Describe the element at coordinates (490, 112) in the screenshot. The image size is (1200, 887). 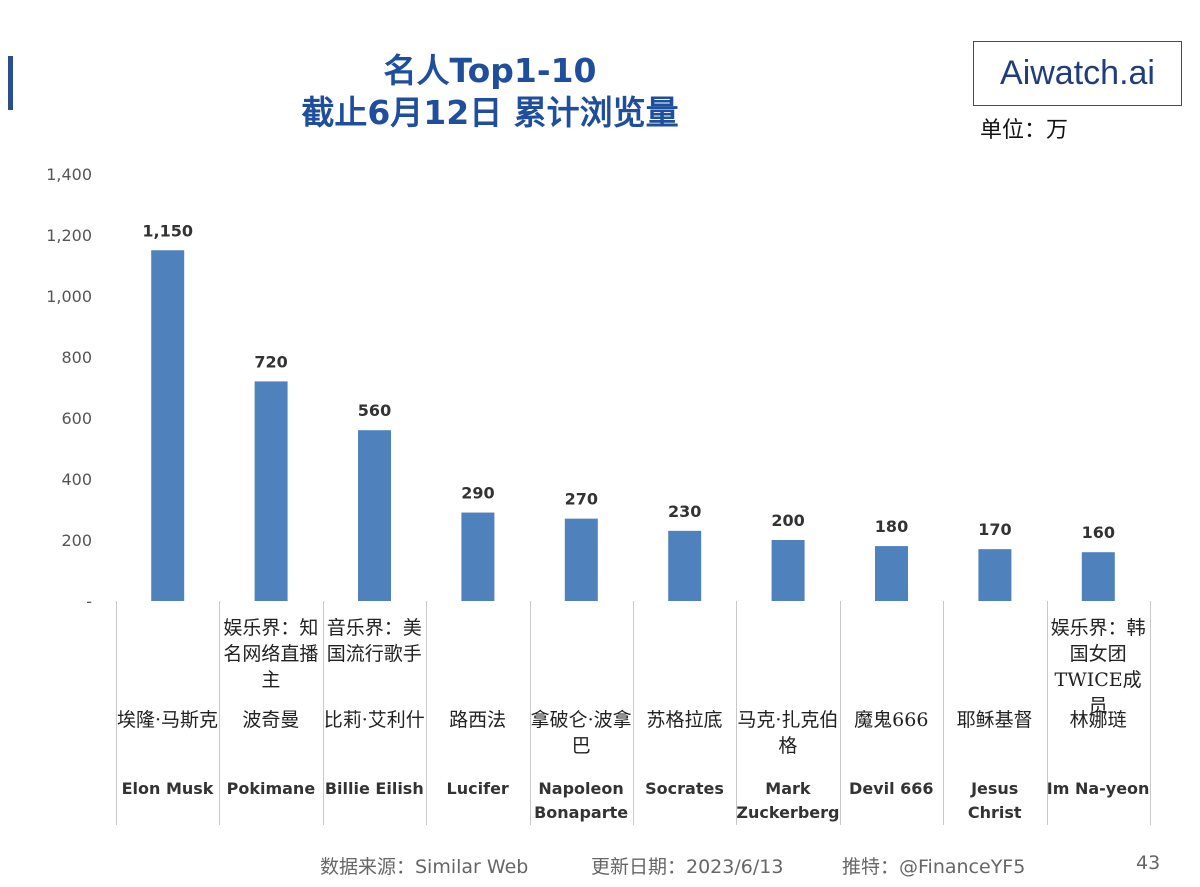
I see `title-line-2: 截止6月12日 累计浏览量` at that location.